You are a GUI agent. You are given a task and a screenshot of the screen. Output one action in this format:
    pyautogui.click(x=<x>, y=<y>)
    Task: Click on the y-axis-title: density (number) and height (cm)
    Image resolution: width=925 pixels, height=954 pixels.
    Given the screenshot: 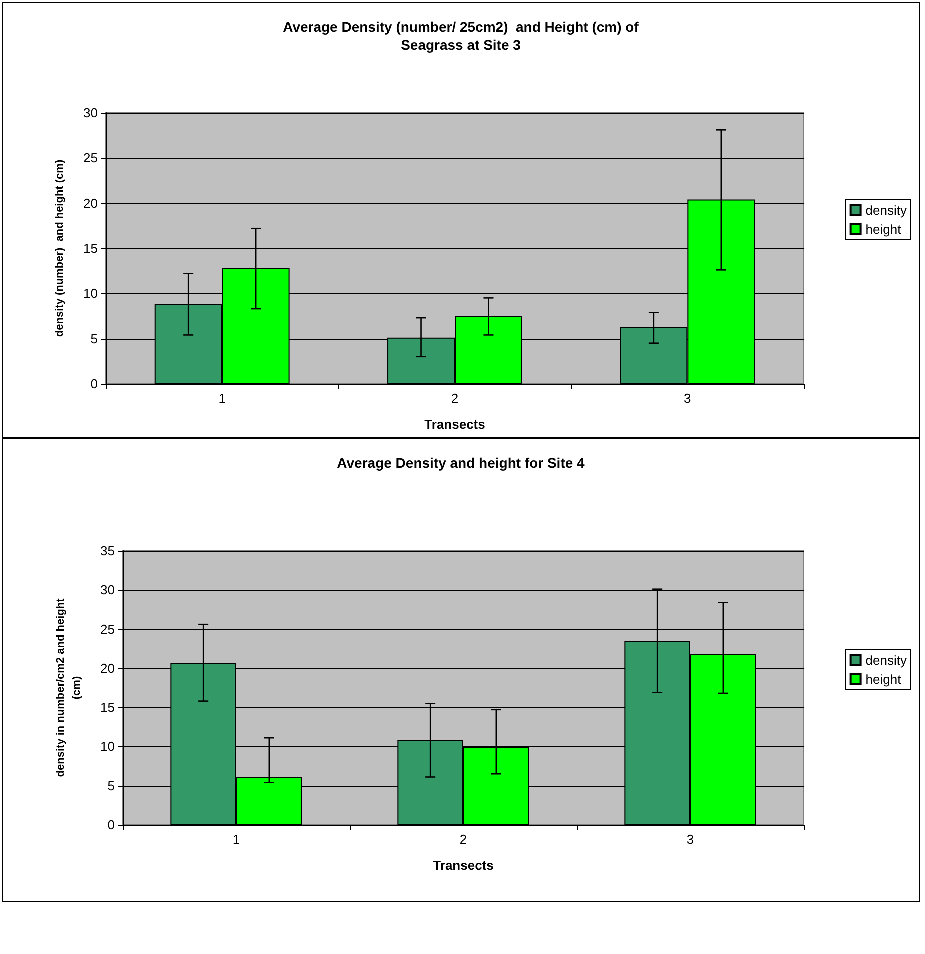 What is the action you would take?
    pyautogui.click(x=60, y=249)
    